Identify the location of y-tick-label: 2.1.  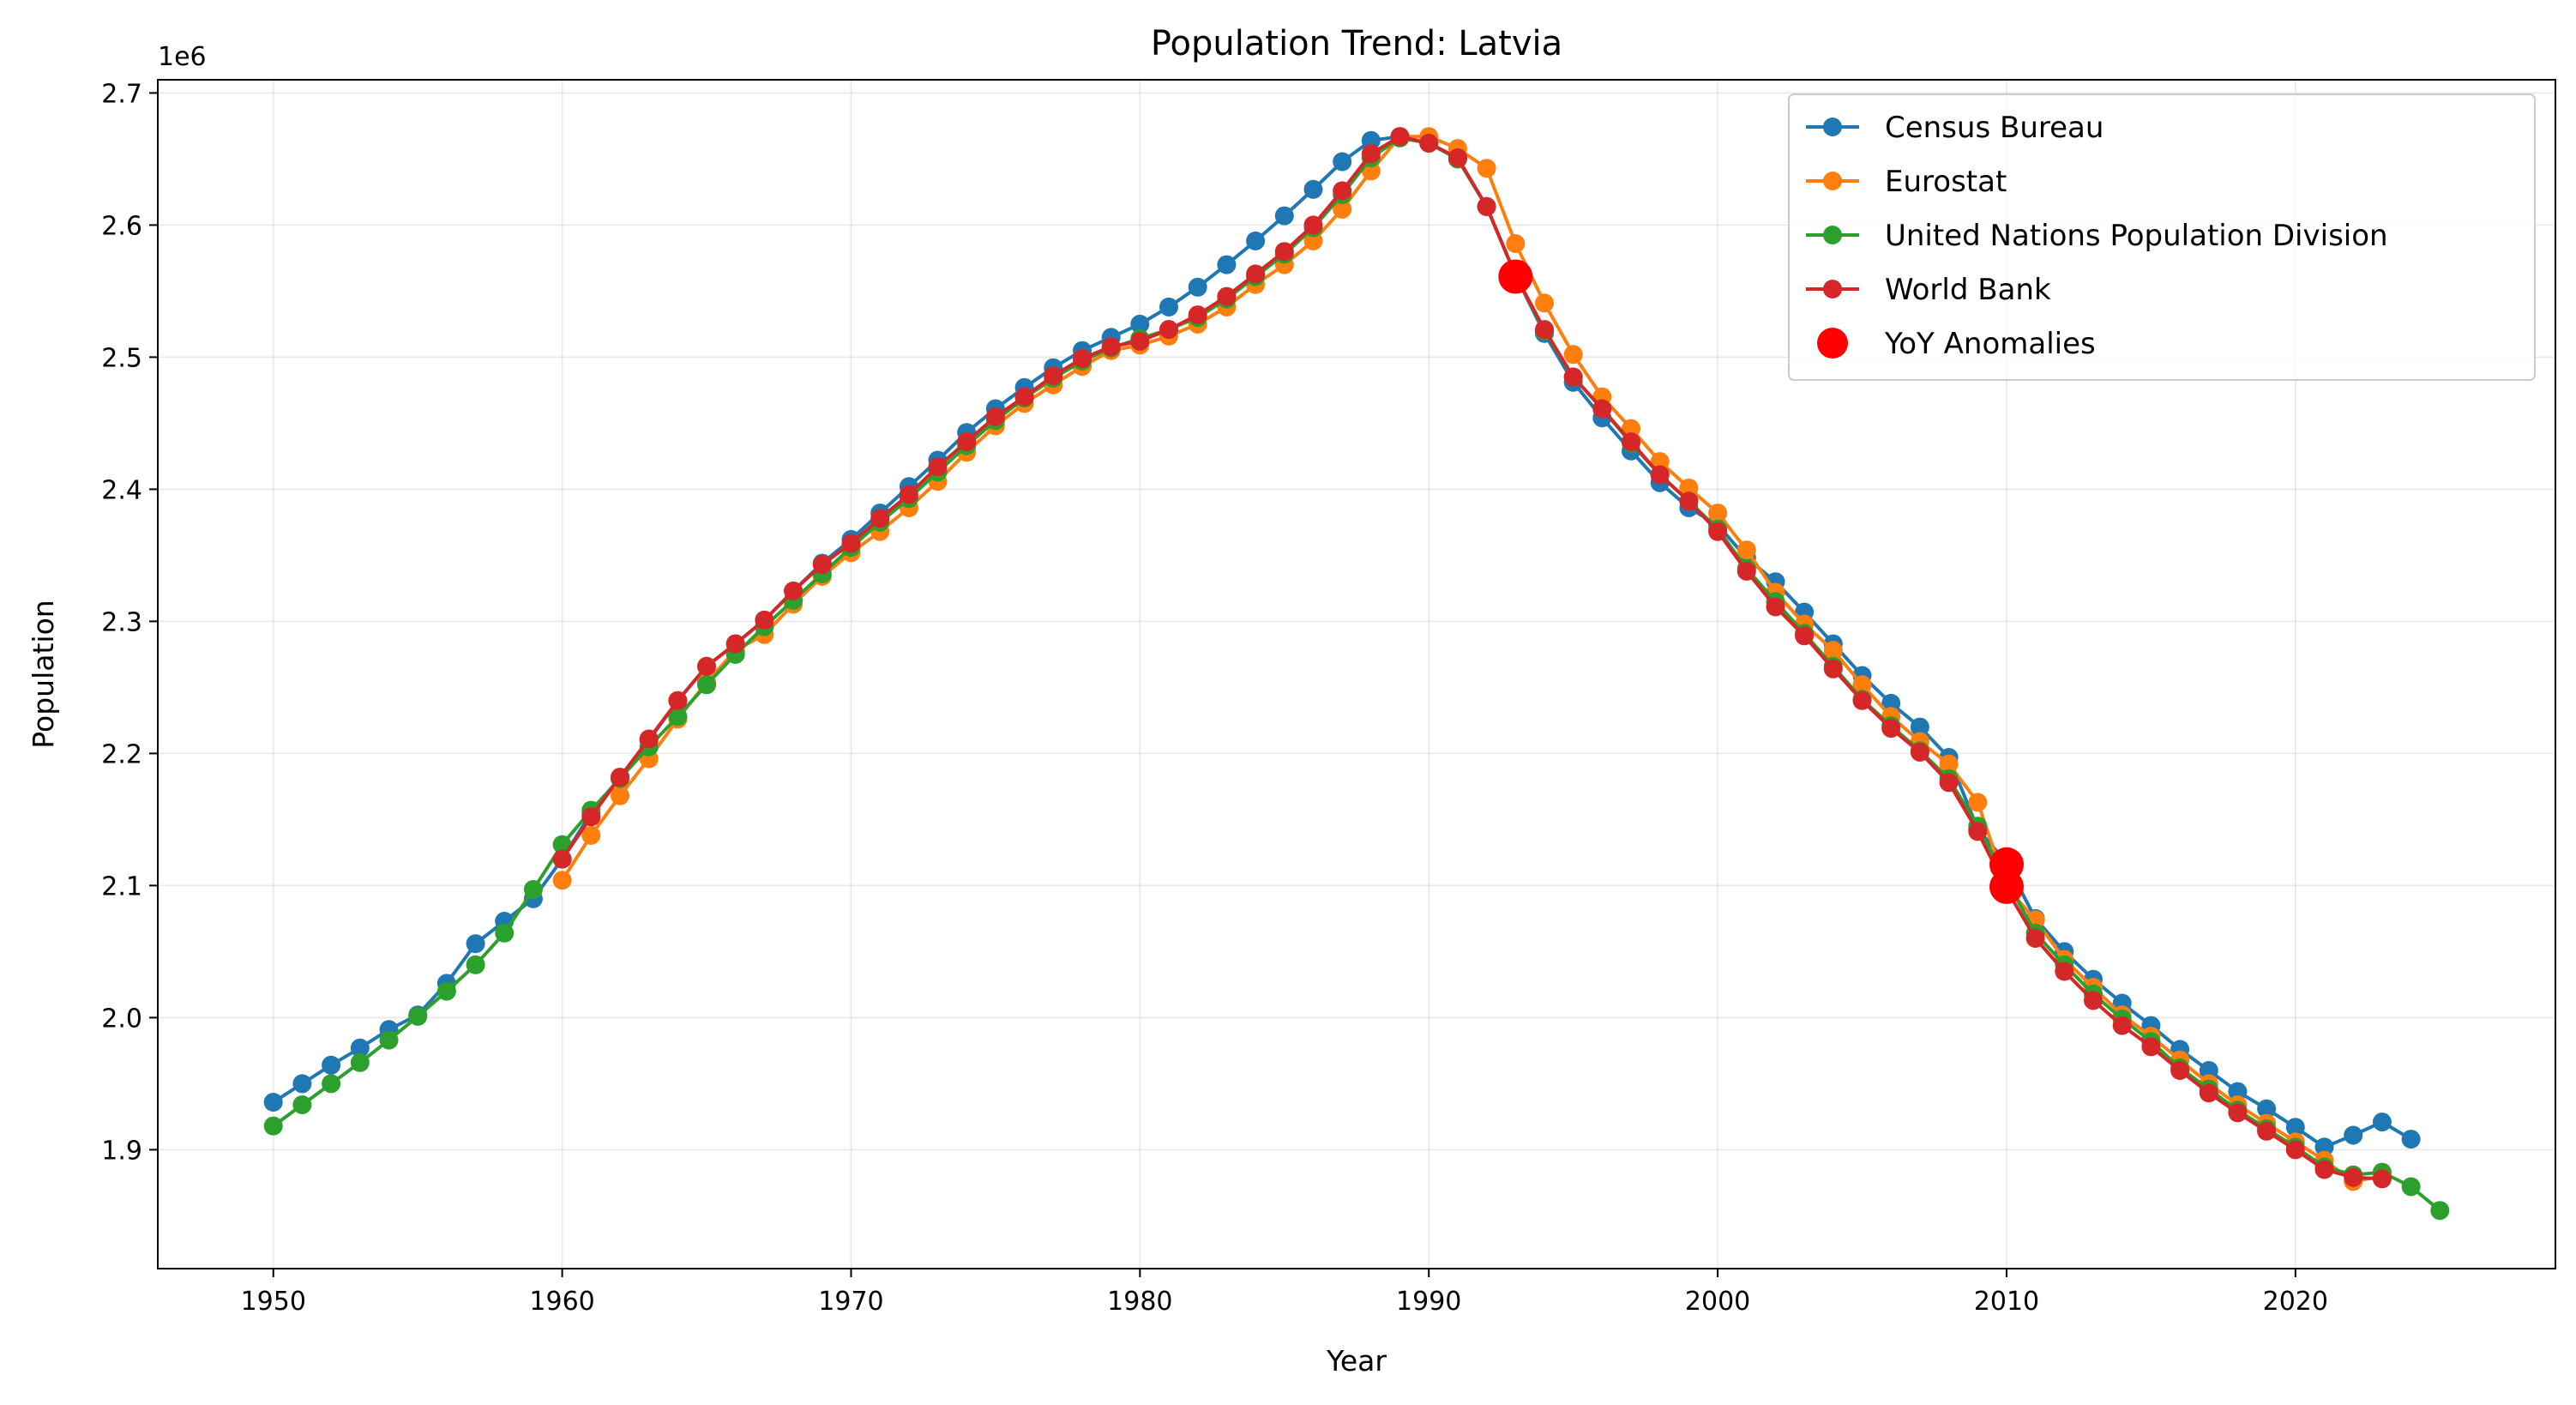
(121, 886).